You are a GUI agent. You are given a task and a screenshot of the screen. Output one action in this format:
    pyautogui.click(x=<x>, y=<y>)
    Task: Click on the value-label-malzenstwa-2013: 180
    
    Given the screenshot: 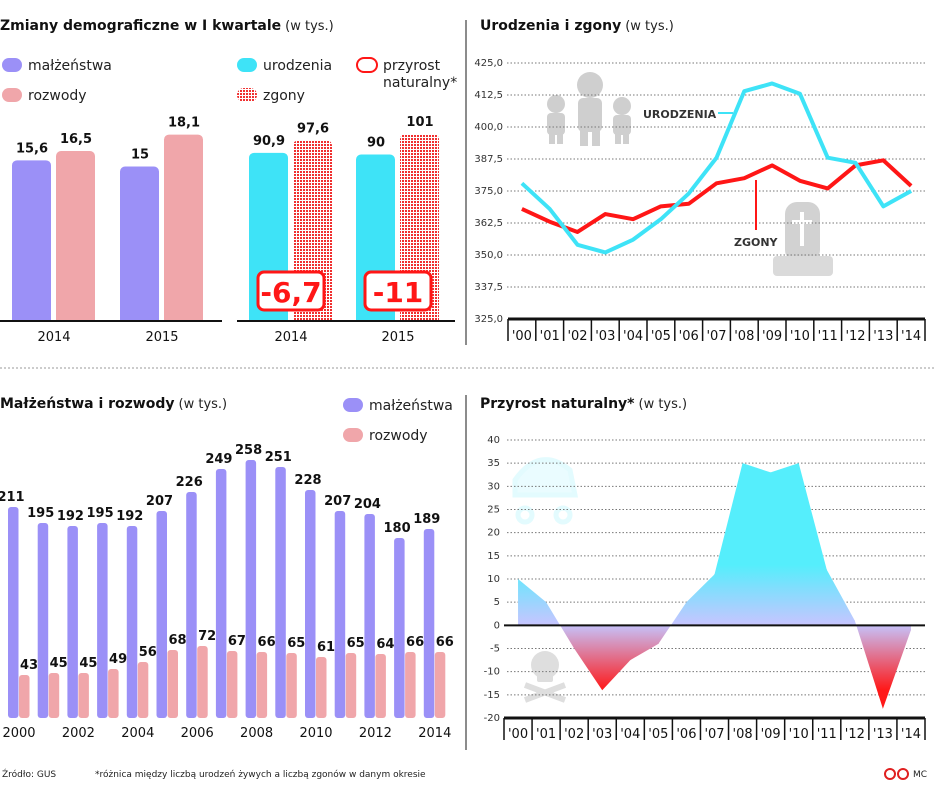 What is the action you would take?
    pyautogui.click(x=397, y=528)
    